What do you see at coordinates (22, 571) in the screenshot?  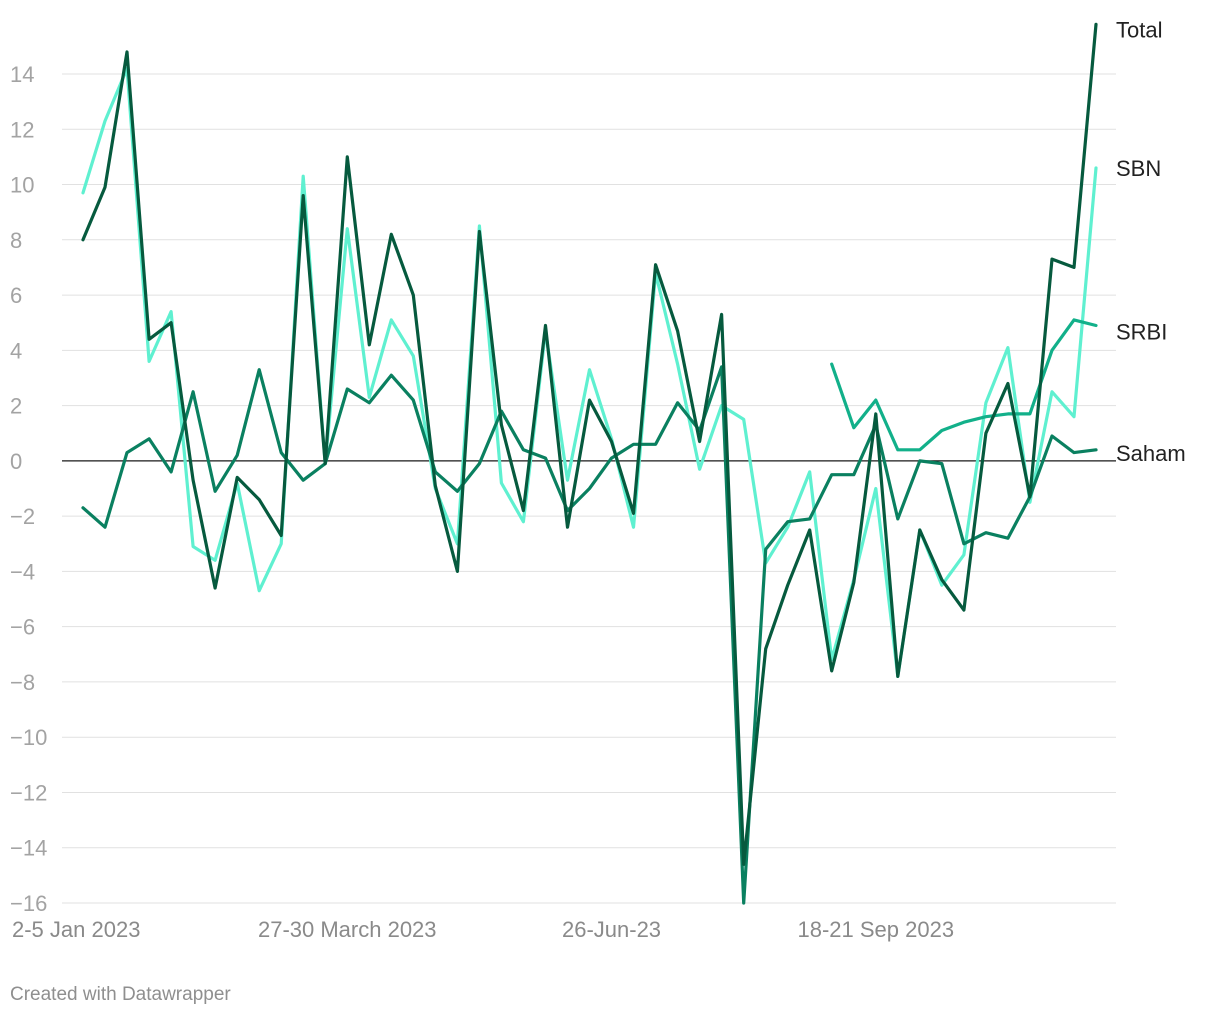 I see `y-tick-label: −4` at bounding box center [22, 571].